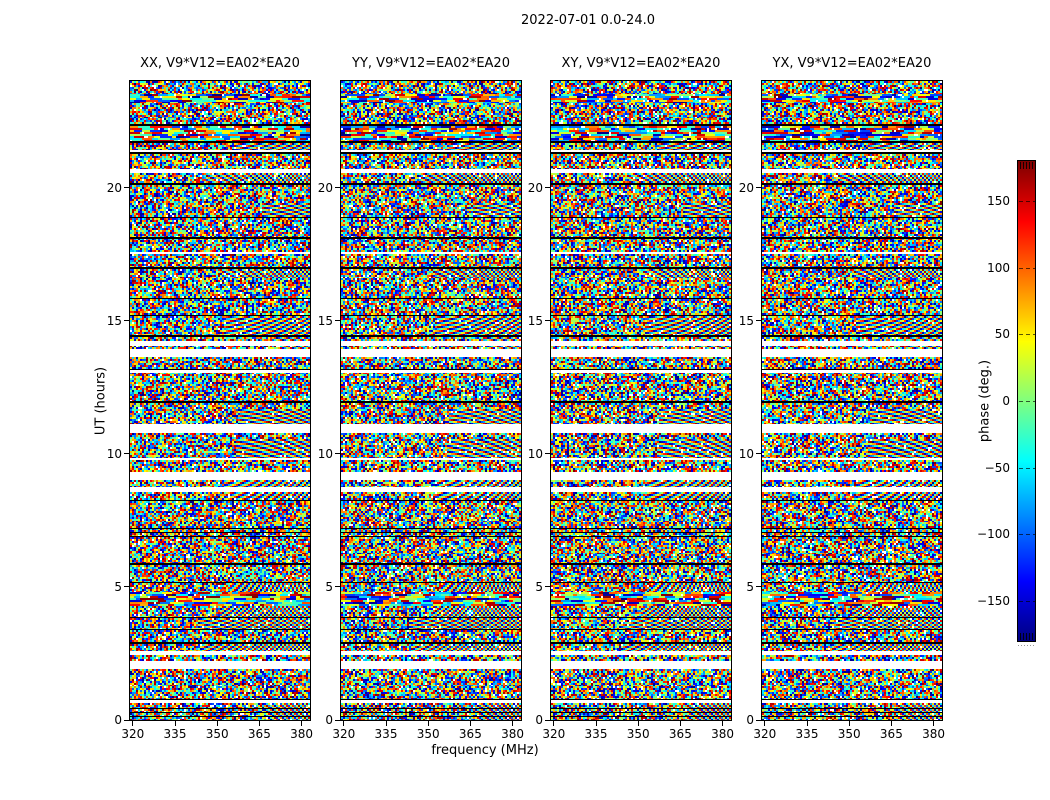 The width and height of the screenshot is (1050, 800). I want to click on colorbar-tick-label: 0, so click(1006, 401).